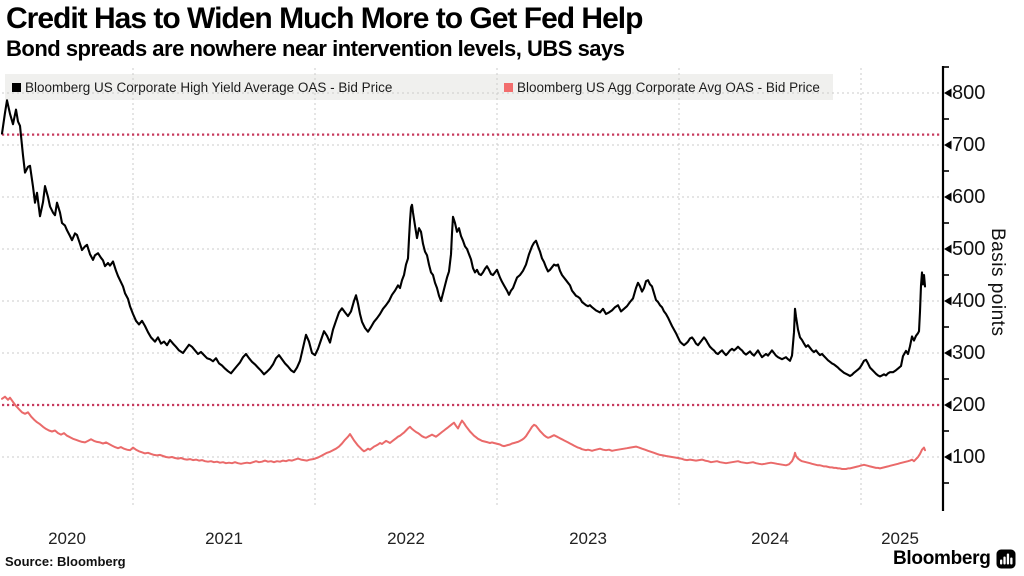  Describe the element at coordinates (770, 538) in the screenshot. I see `x-tick-label-2024: 2024` at that location.